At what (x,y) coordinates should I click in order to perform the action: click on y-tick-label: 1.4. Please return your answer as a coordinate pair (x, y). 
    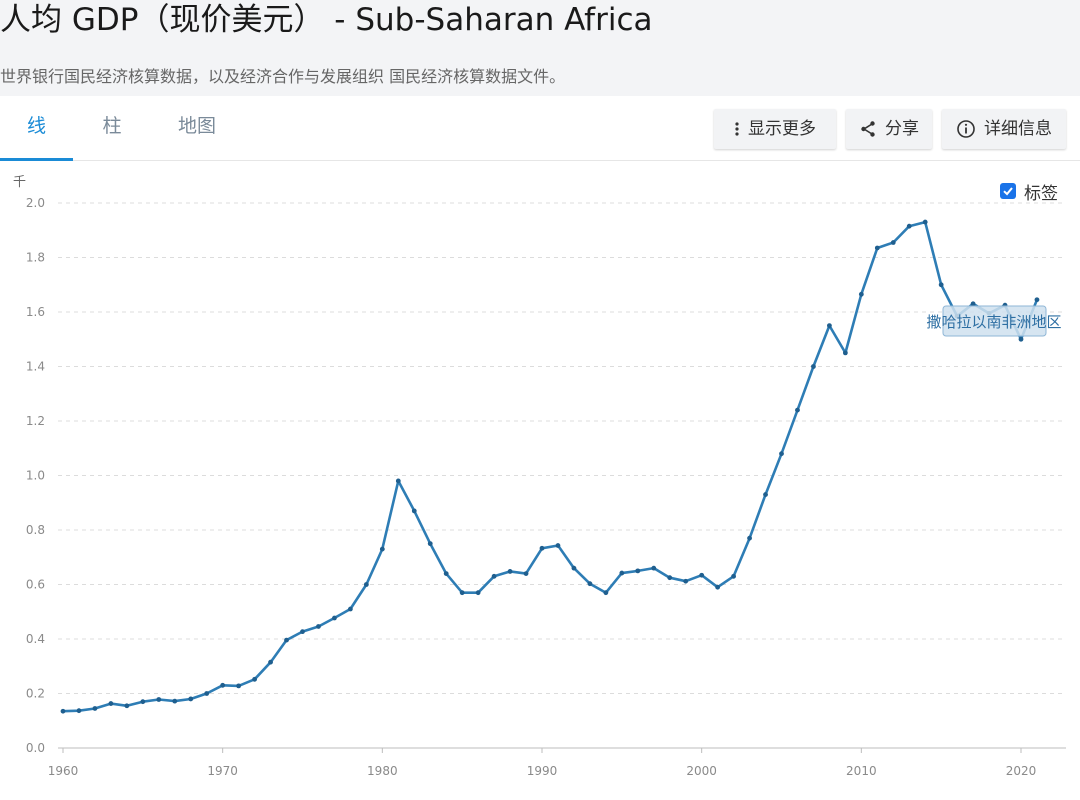
    Looking at the image, I should click on (35, 367).